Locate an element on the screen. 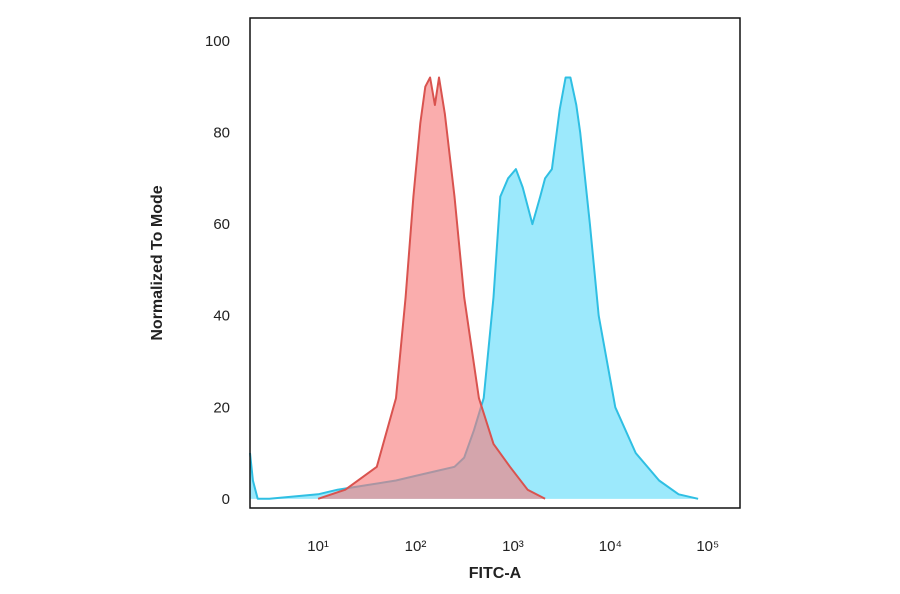 The image size is (900, 594). y-axis-title: Normalized To Mode is located at coordinates (157, 262).